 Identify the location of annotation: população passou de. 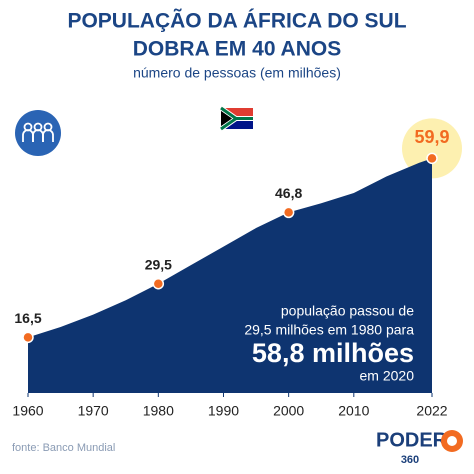
(347, 311).